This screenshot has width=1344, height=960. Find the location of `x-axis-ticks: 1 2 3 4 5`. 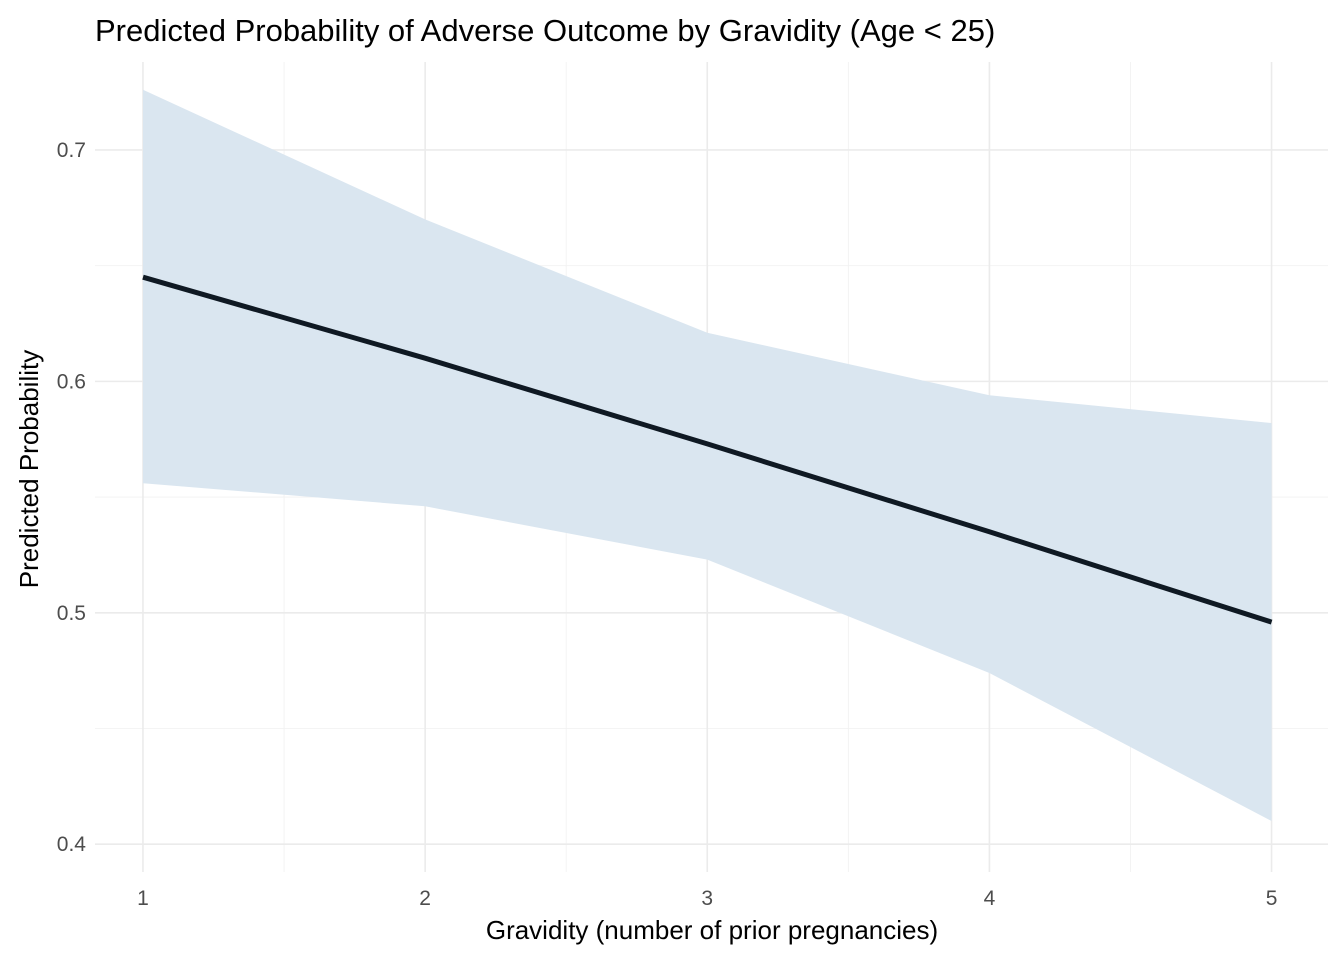

x-axis-ticks: 1 2 3 4 5 is located at coordinates (707, 898).